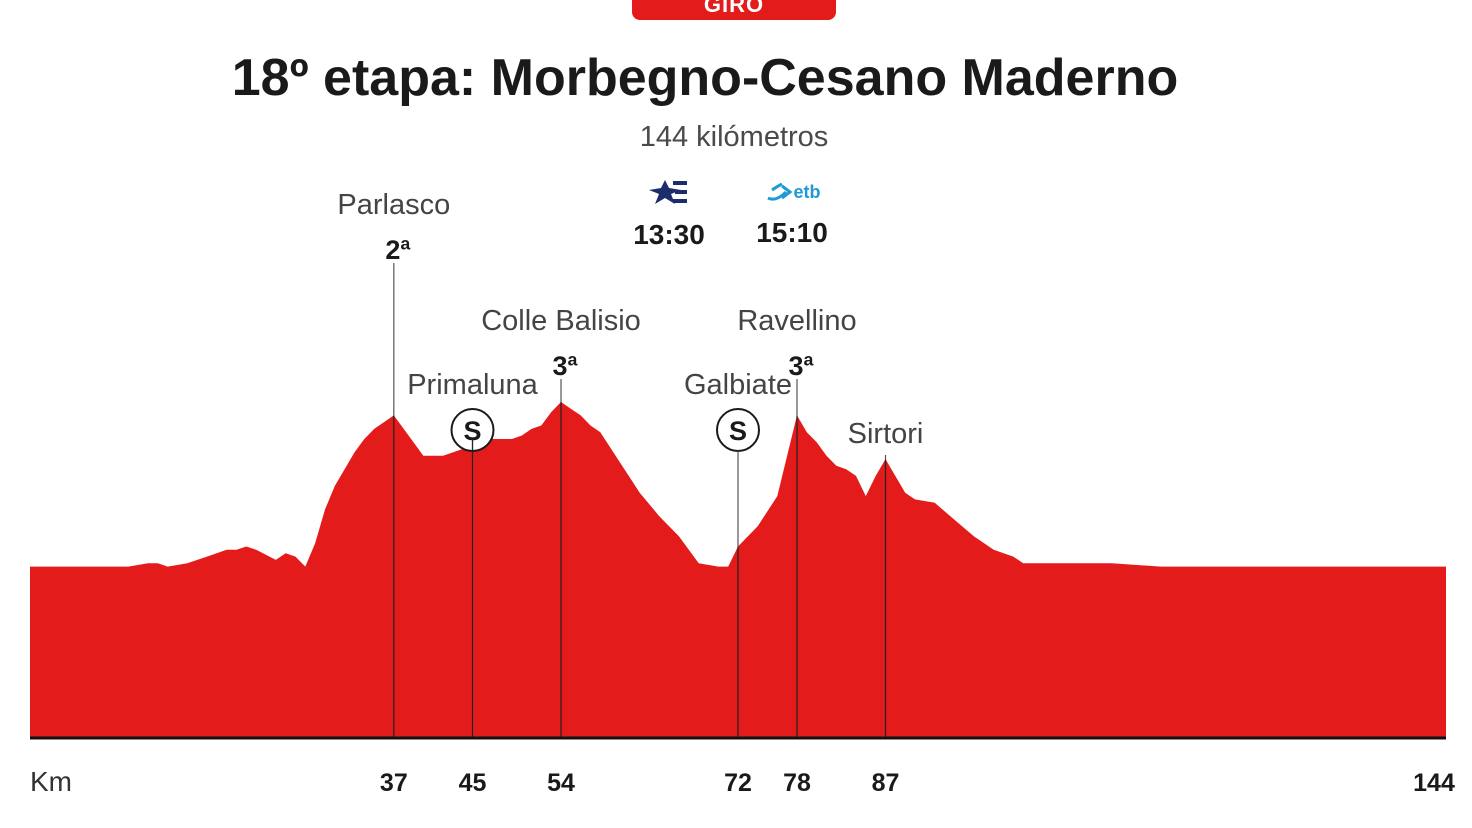 The height and width of the screenshot is (828, 1472). Describe the element at coordinates (397, 250) in the screenshot. I see `climb-category-label: 2ª` at that location.